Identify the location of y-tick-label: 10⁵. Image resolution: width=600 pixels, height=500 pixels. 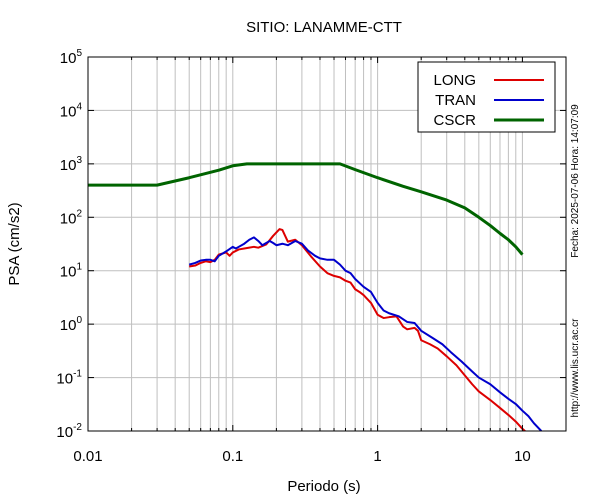
(71, 57).